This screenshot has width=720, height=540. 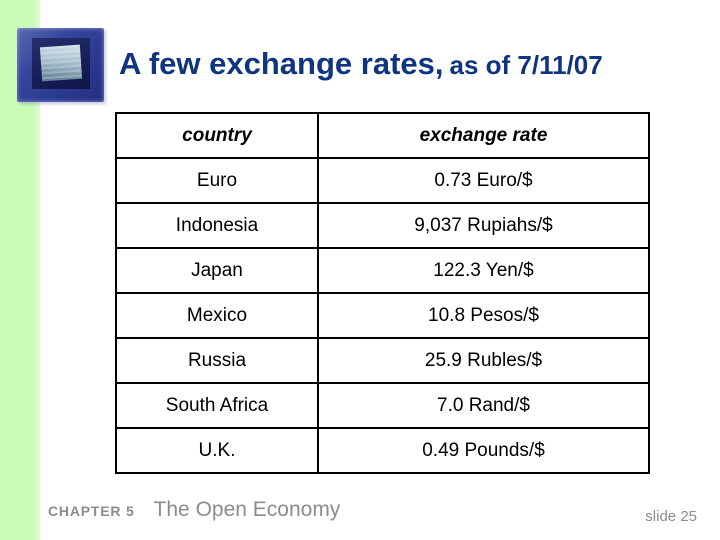 What do you see at coordinates (281, 63) in the screenshot?
I see `slide-title-main: A few exchange rates,` at bounding box center [281, 63].